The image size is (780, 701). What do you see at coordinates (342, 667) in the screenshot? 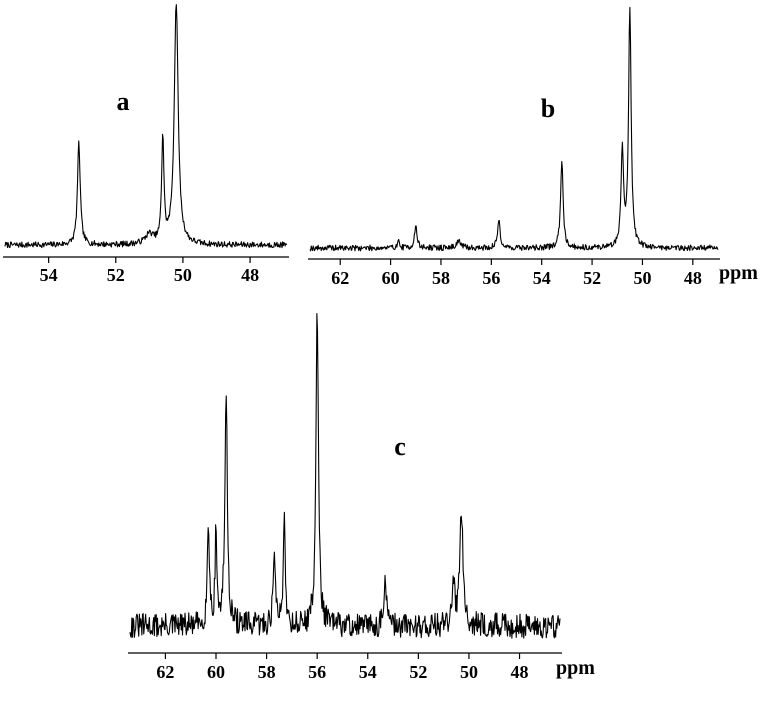
I see `x-ticks-c: 62 60 58 56 54 52 50 48` at bounding box center [342, 667].